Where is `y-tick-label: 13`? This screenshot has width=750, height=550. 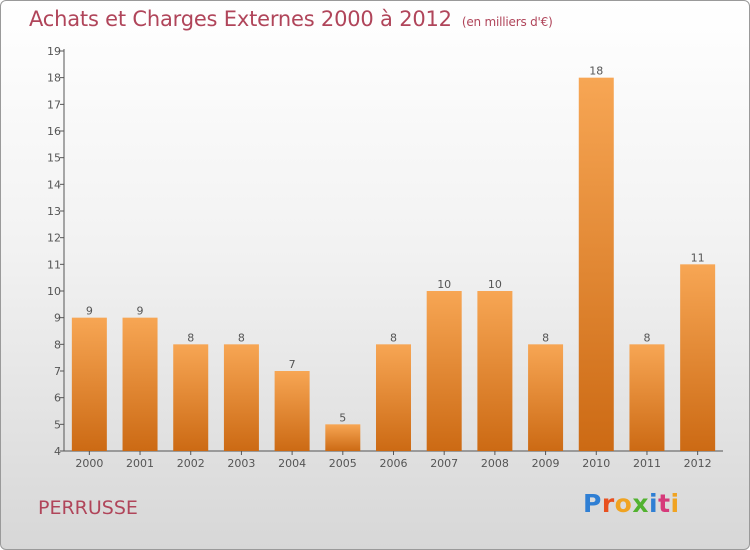 y-tick-label: 13 is located at coordinates (54, 211).